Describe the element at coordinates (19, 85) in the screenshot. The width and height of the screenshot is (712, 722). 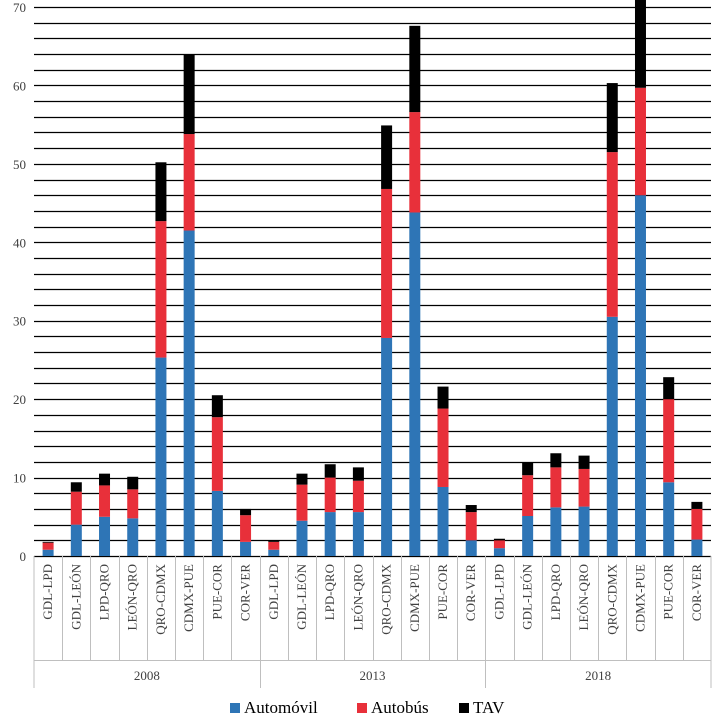
I see `y-tick-label: 60` at that location.